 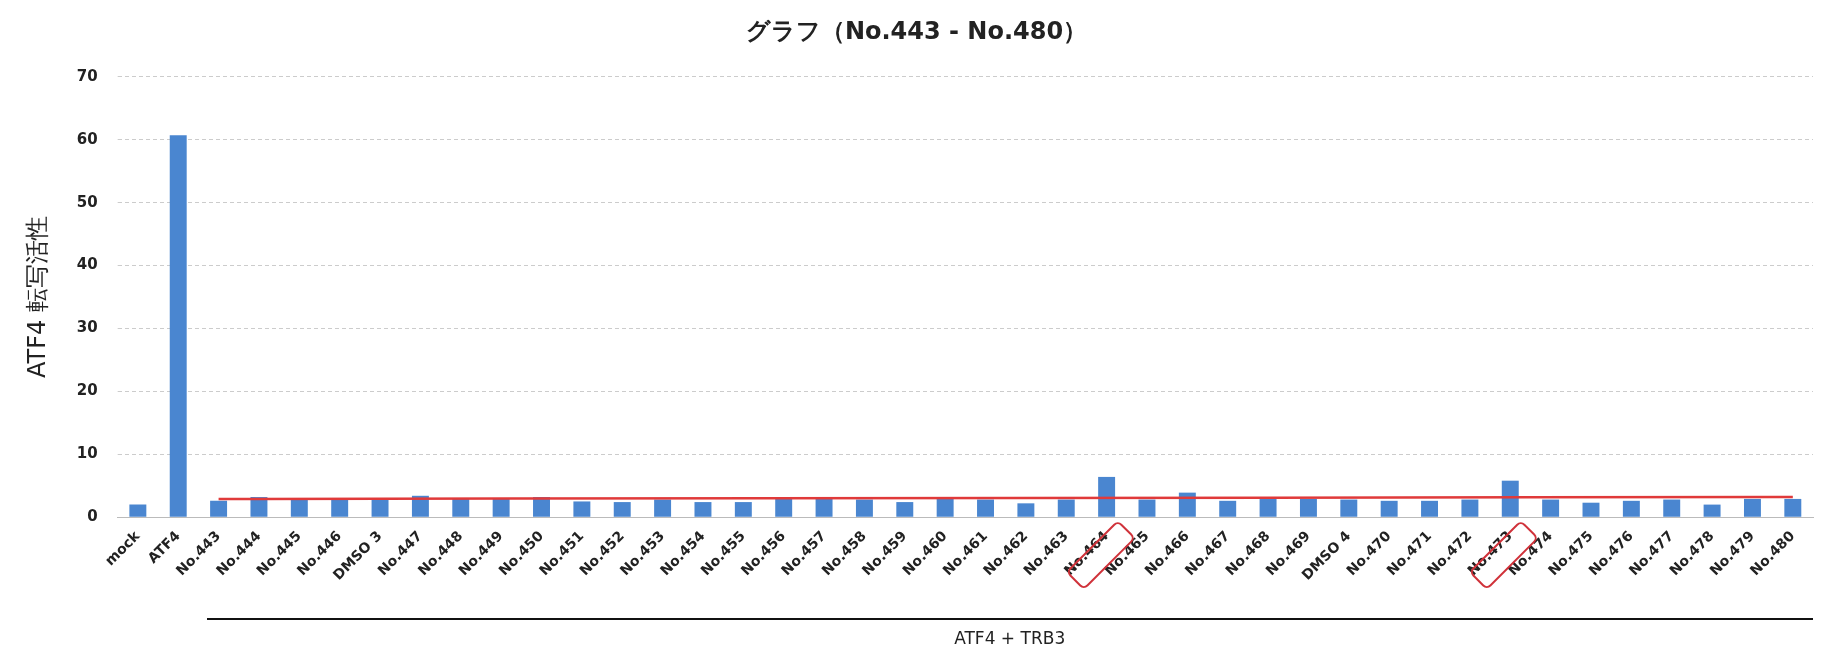 I want to click on y-axis-title: ATF4 転写活性, so click(x=36, y=297).